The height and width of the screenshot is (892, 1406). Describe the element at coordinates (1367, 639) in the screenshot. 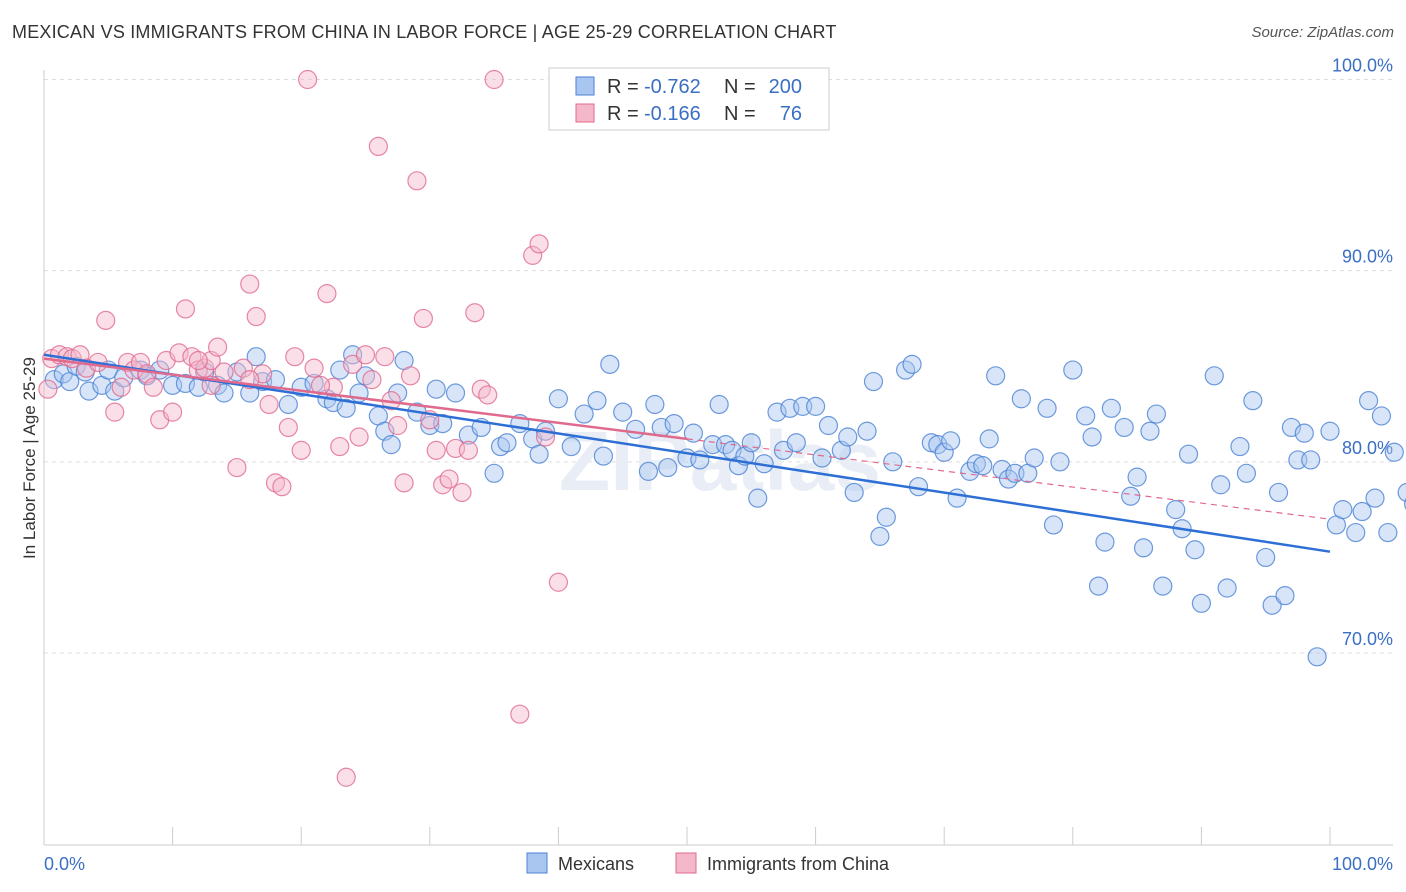

I see `y-tick-label: 70.0%` at that location.